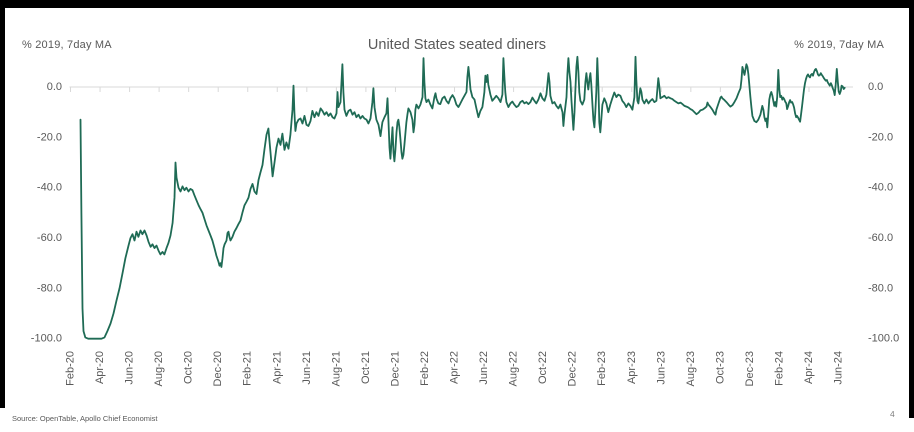 The height and width of the screenshot is (432, 914). What do you see at coordinates (46, 339) in the screenshot?
I see `y-tick-label-left: -100.0` at bounding box center [46, 339].